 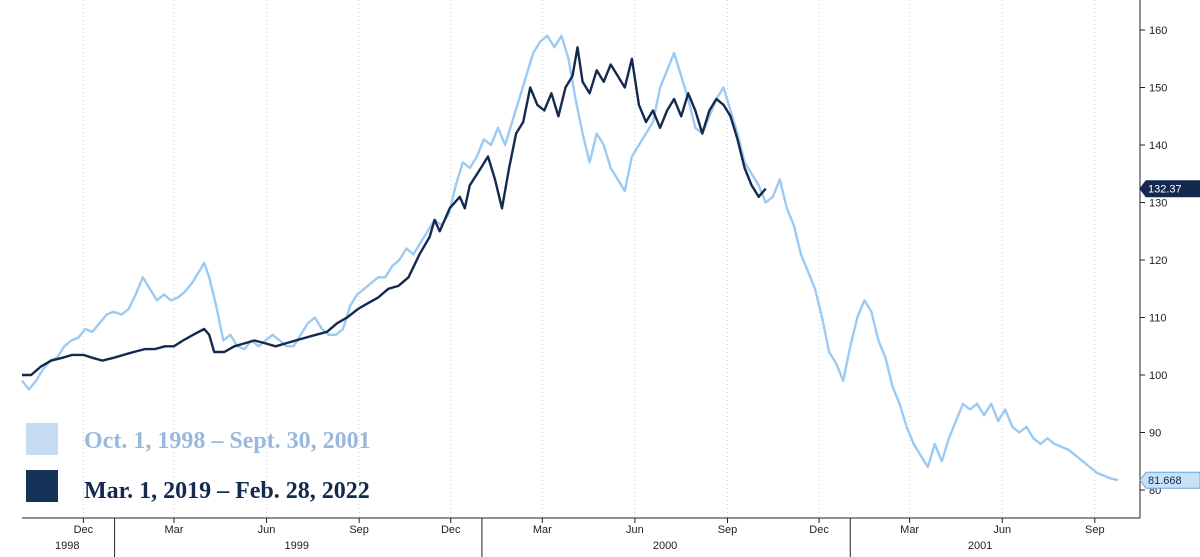 What do you see at coordinates (297, 546) in the screenshot?
I see `x-year-label: 1999` at bounding box center [297, 546].